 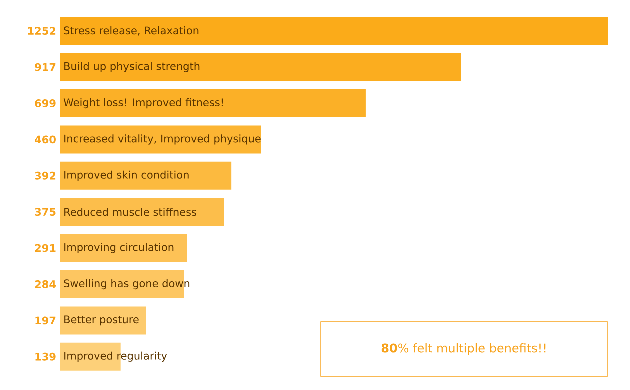 I want to click on annotation: 80% felt multiple benefits!!, so click(x=464, y=349).